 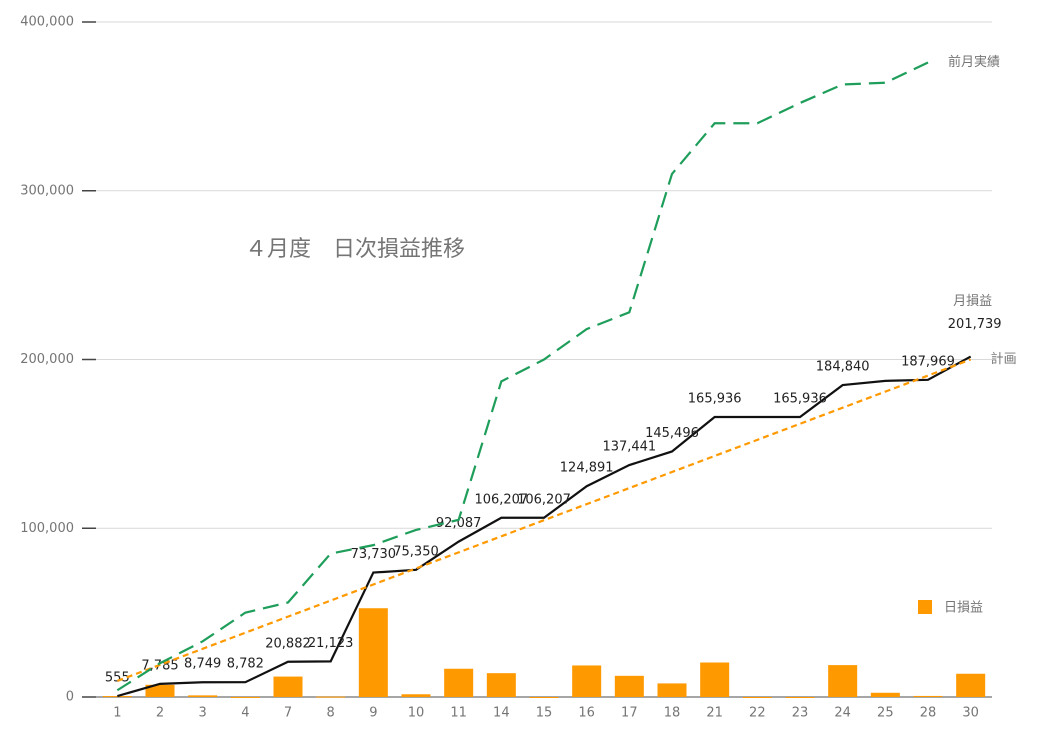 What do you see at coordinates (587, 468) in the screenshot?
I see `data-label: 124,891` at bounding box center [587, 468].